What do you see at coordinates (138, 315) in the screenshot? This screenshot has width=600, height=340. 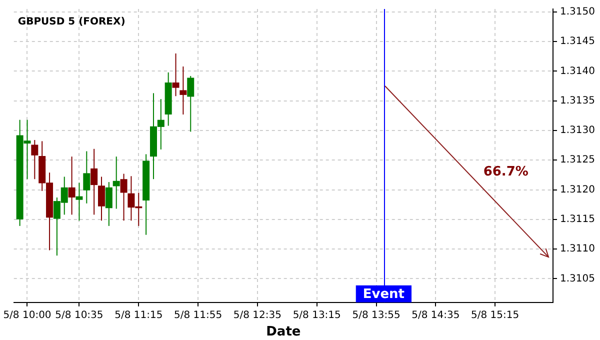 I see `x-tick-label: 5/8 11:15` at bounding box center [138, 315].